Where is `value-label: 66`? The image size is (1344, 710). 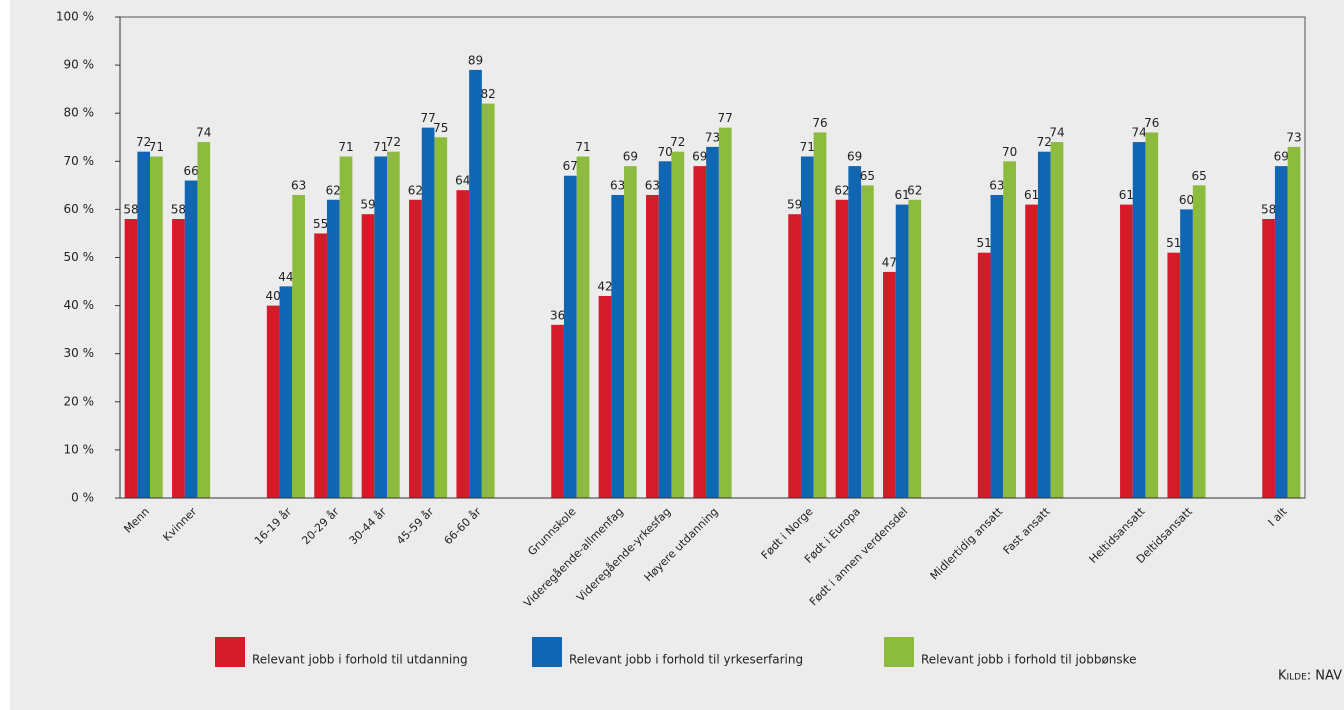 value-label: 66 is located at coordinates (190, 171).